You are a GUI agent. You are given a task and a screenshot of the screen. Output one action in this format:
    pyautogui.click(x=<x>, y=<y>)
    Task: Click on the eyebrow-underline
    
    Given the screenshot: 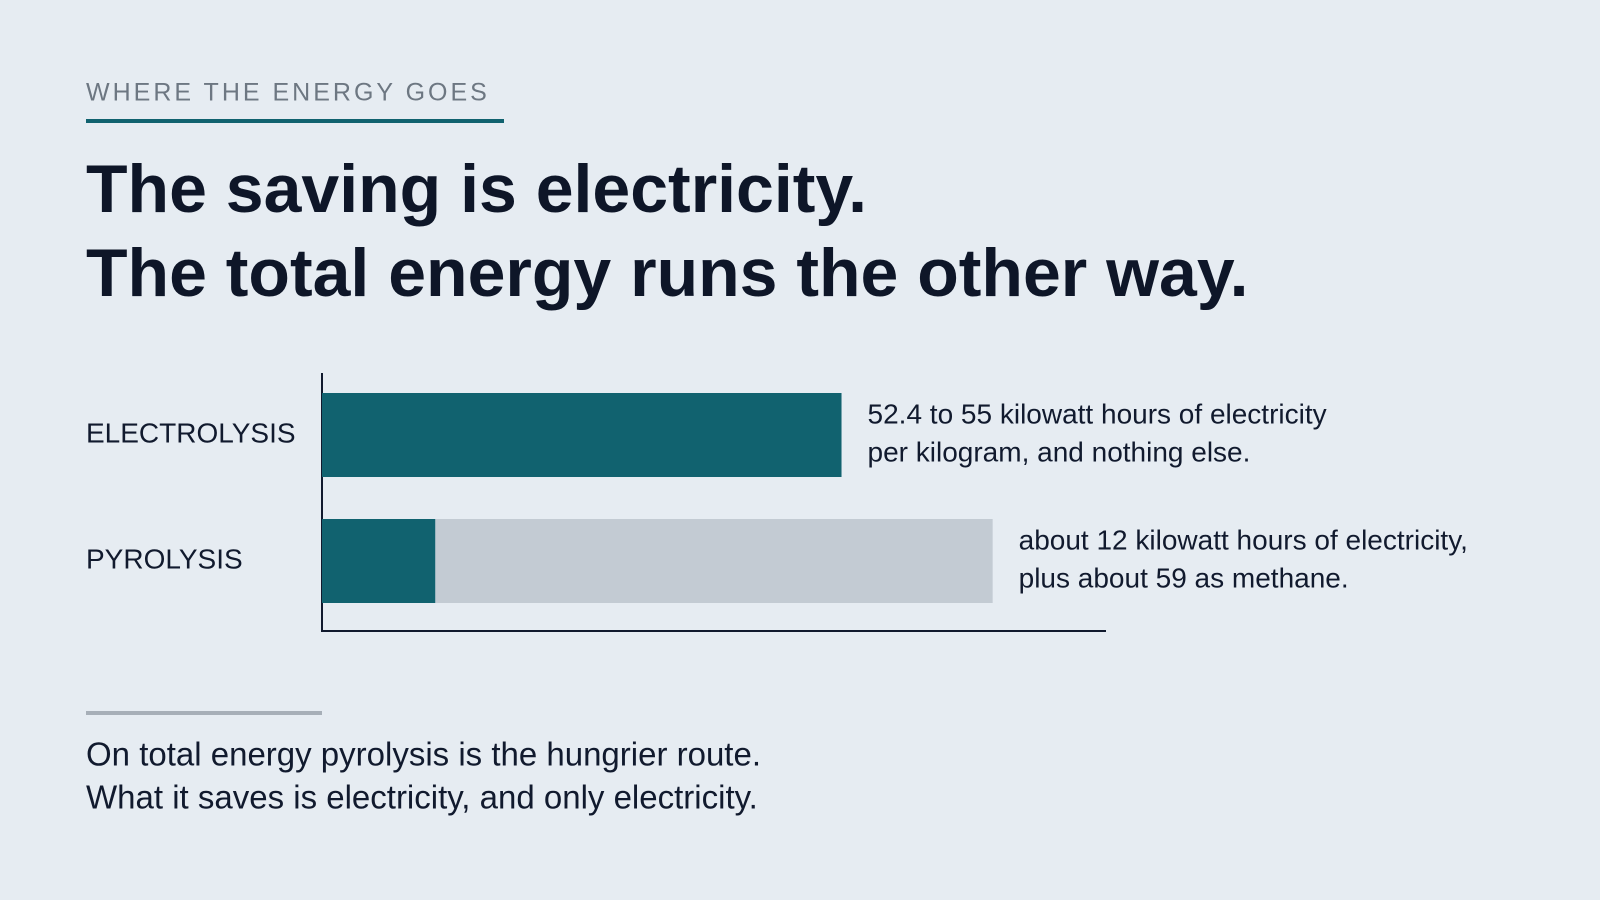 What is the action you would take?
    pyautogui.click(x=295, y=121)
    